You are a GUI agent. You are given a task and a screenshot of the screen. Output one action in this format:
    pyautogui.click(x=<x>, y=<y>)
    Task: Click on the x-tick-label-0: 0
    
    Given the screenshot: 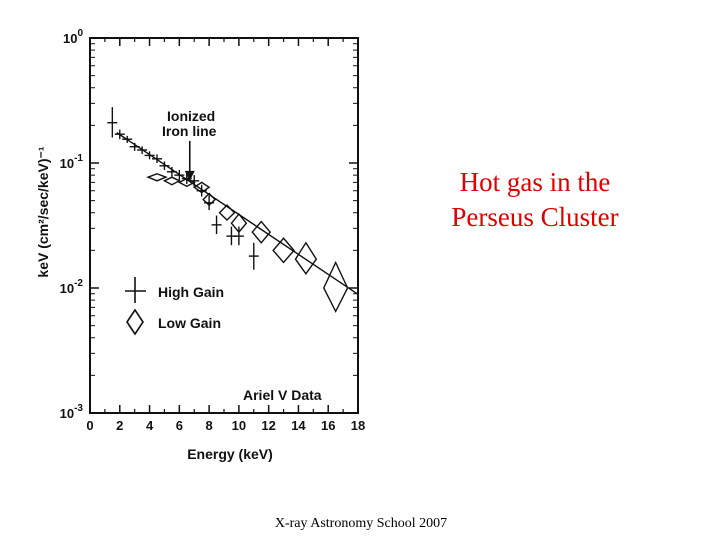 What is the action you would take?
    pyautogui.click(x=89, y=425)
    